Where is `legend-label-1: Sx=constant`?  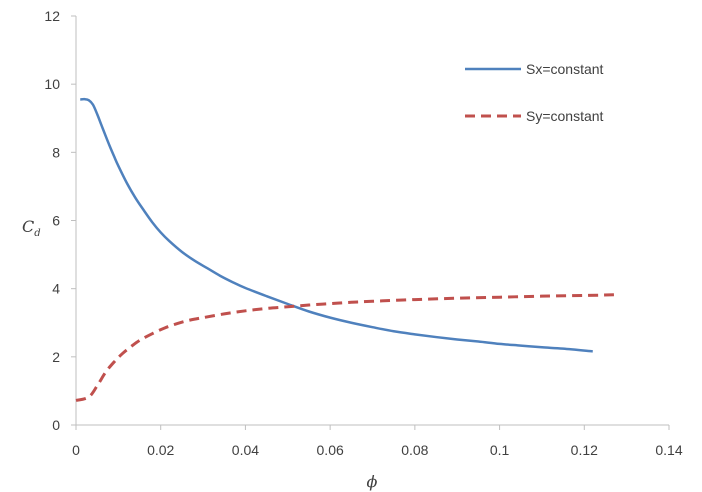 legend-label-1: Sx=constant is located at coordinates (565, 69).